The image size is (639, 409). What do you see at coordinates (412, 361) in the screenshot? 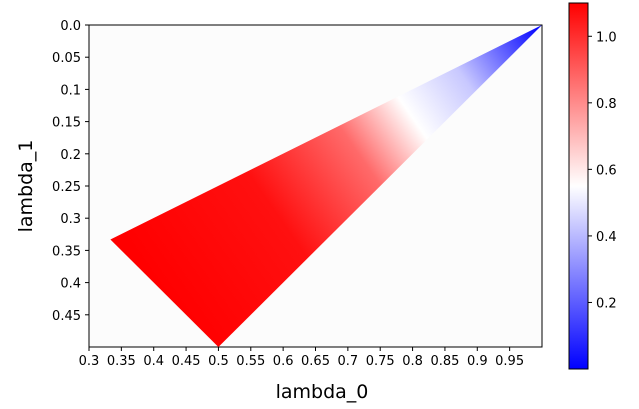
I see `x-tick-label: 0.8` at bounding box center [412, 361].